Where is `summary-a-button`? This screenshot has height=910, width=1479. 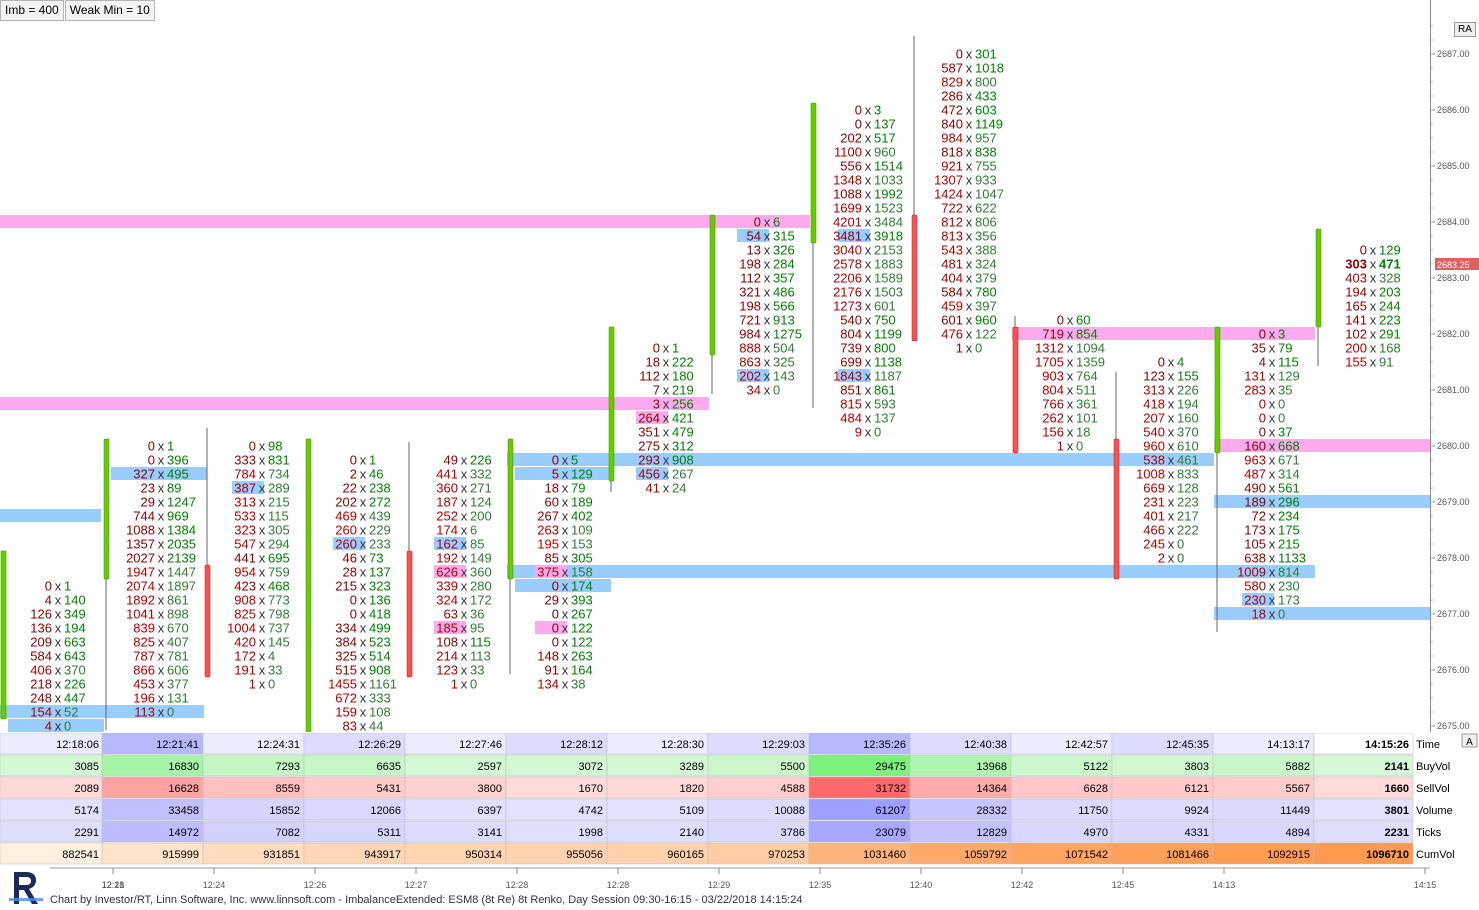
summary-a-button is located at coordinates (1469, 740).